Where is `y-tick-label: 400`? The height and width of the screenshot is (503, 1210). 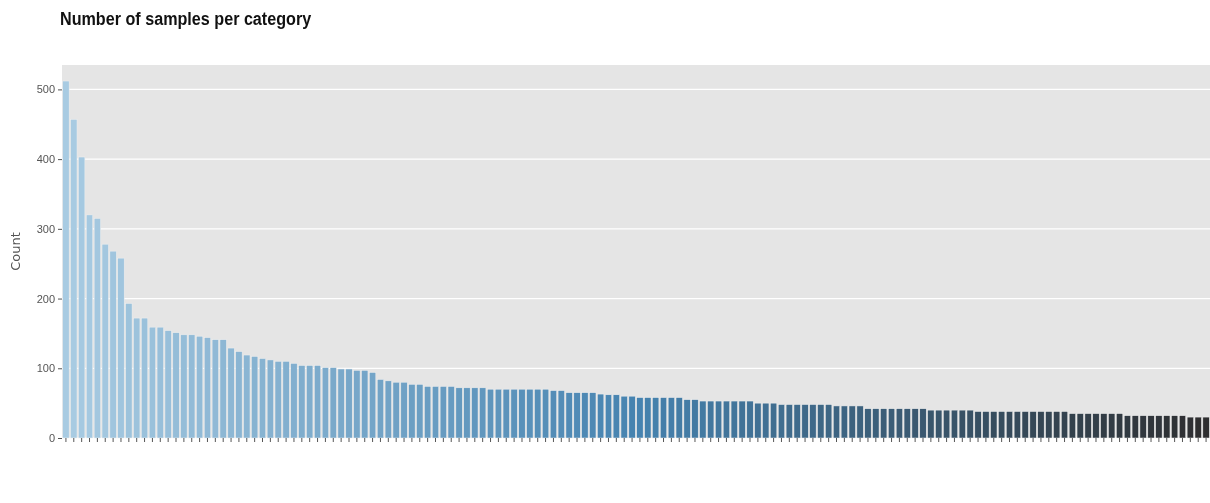 y-tick-label: 400 is located at coordinates (45, 159).